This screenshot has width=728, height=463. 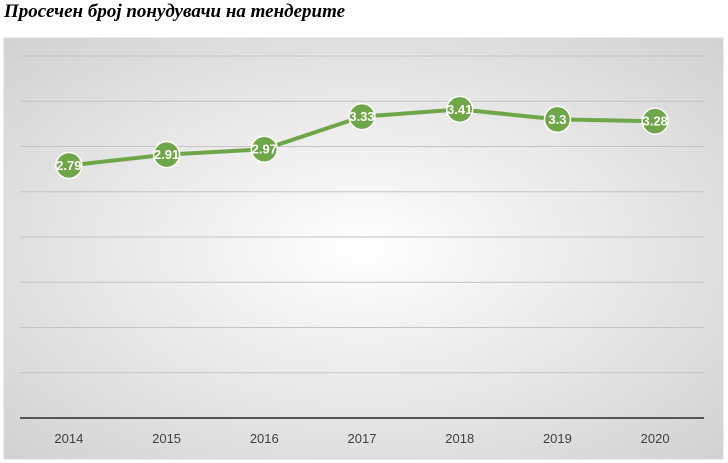 I want to click on data-label: 3.41, so click(x=459, y=109).